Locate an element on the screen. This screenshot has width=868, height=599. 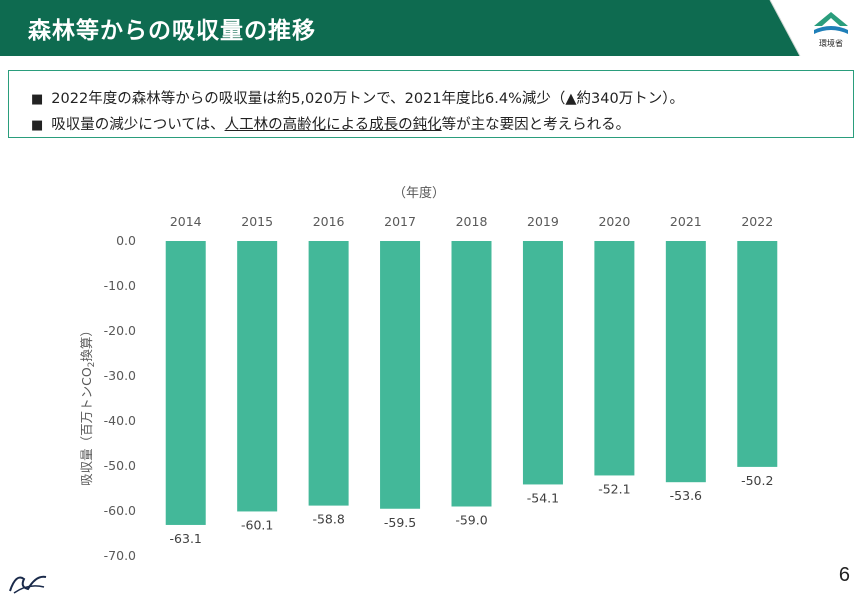
y-axis-title: 吸収量（百万トンCO2換算） is located at coordinates (88, 405).